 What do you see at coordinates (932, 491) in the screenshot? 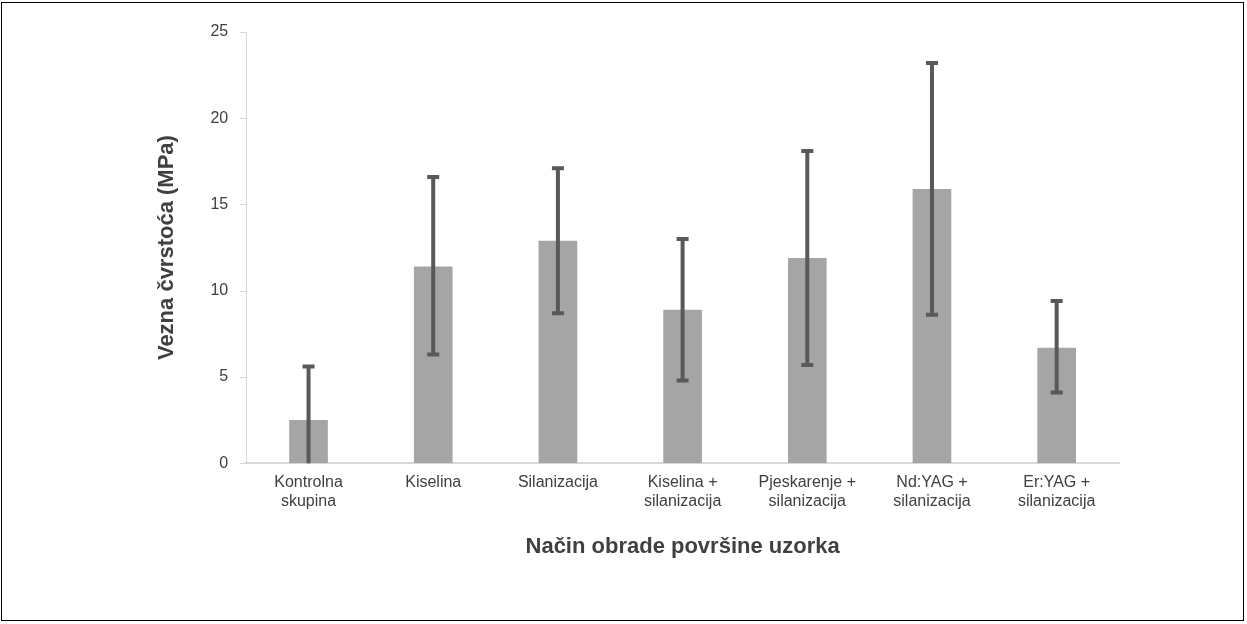
I see `x-tick-label: Nd:YAG + silanizacija` at bounding box center [932, 491].